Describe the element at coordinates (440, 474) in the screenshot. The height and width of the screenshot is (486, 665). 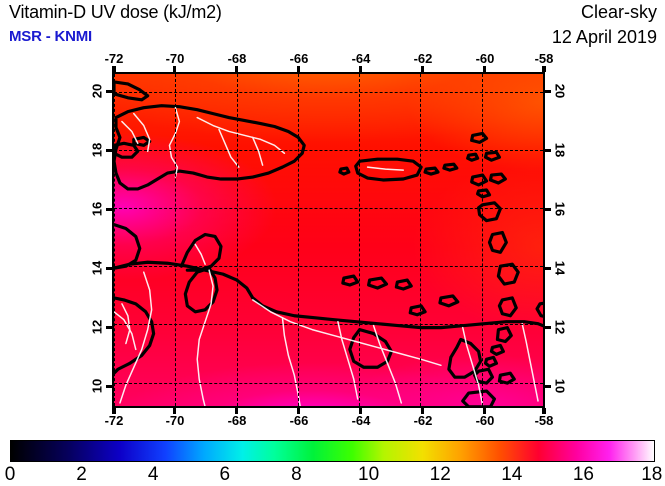
I see `colorbar-tick: 12` at that location.